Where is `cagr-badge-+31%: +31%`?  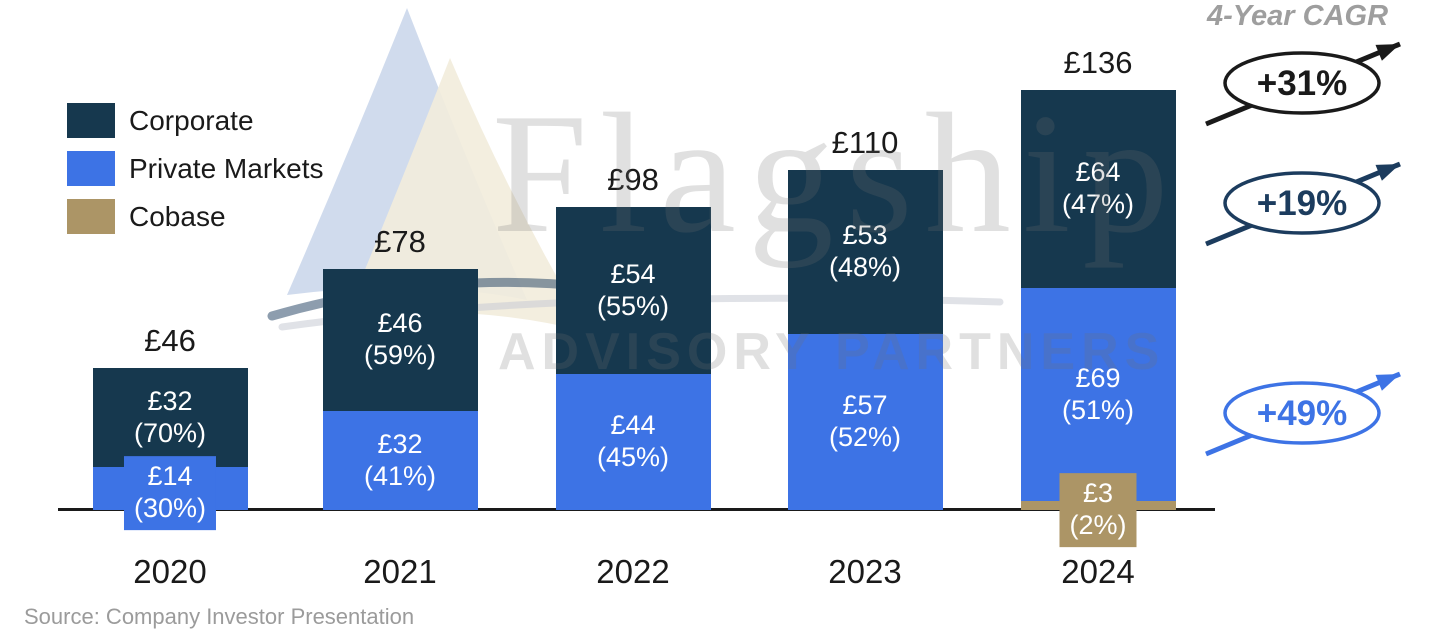
cagr-badge-+31%: +31% is located at coordinates (1303, 88).